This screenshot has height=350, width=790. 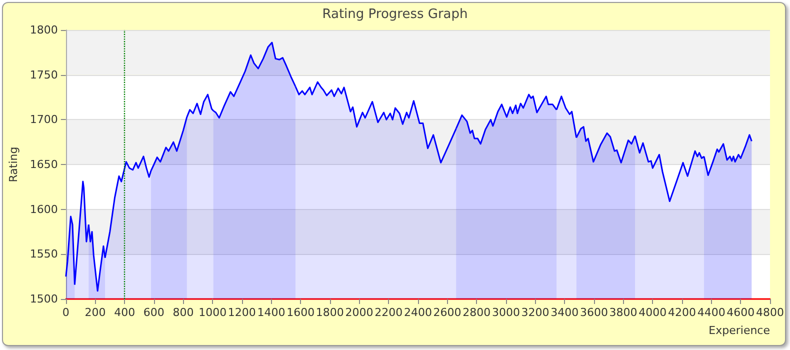 What do you see at coordinates (739, 330) in the screenshot?
I see `x-axis-title: Experience` at bounding box center [739, 330].